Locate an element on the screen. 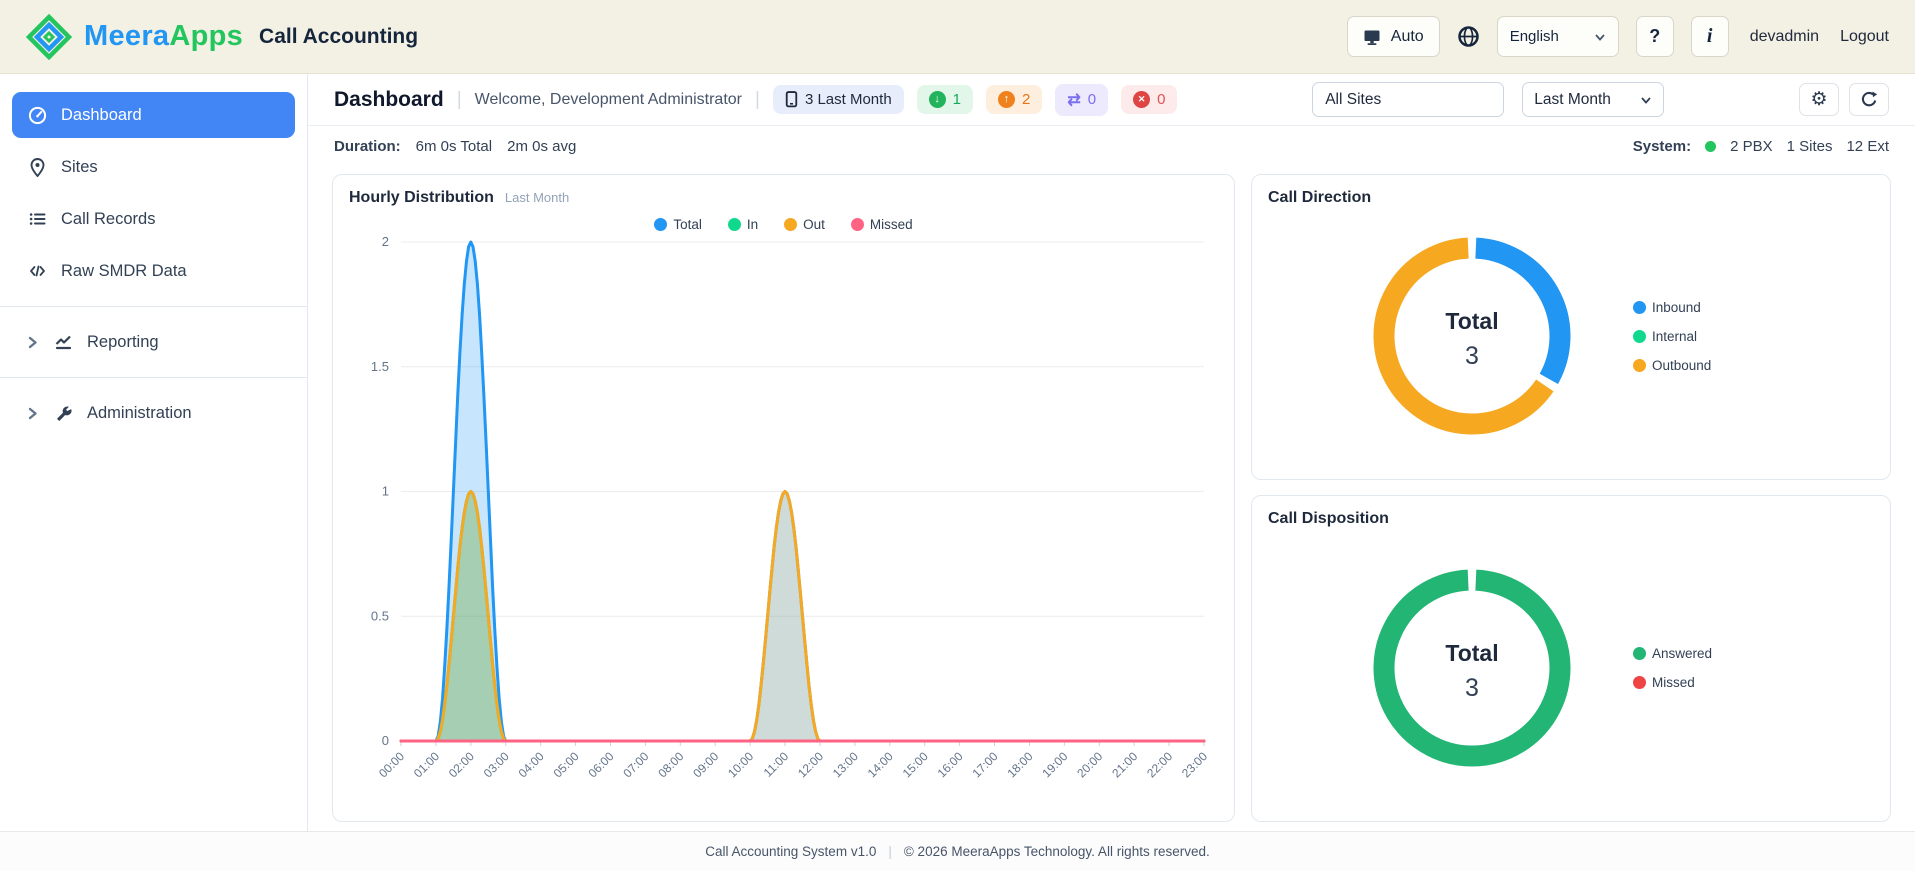 The width and height of the screenshot is (1915, 871). list-icon is located at coordinates (37, 219).